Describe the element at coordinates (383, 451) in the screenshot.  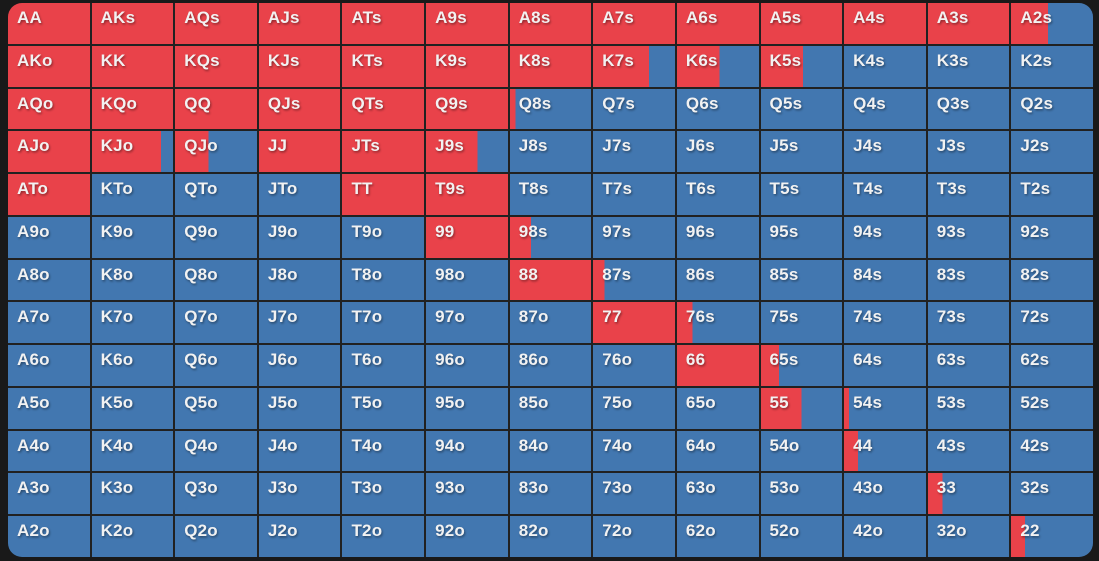
I see `hand-cell-T4o: T4o` at that location.